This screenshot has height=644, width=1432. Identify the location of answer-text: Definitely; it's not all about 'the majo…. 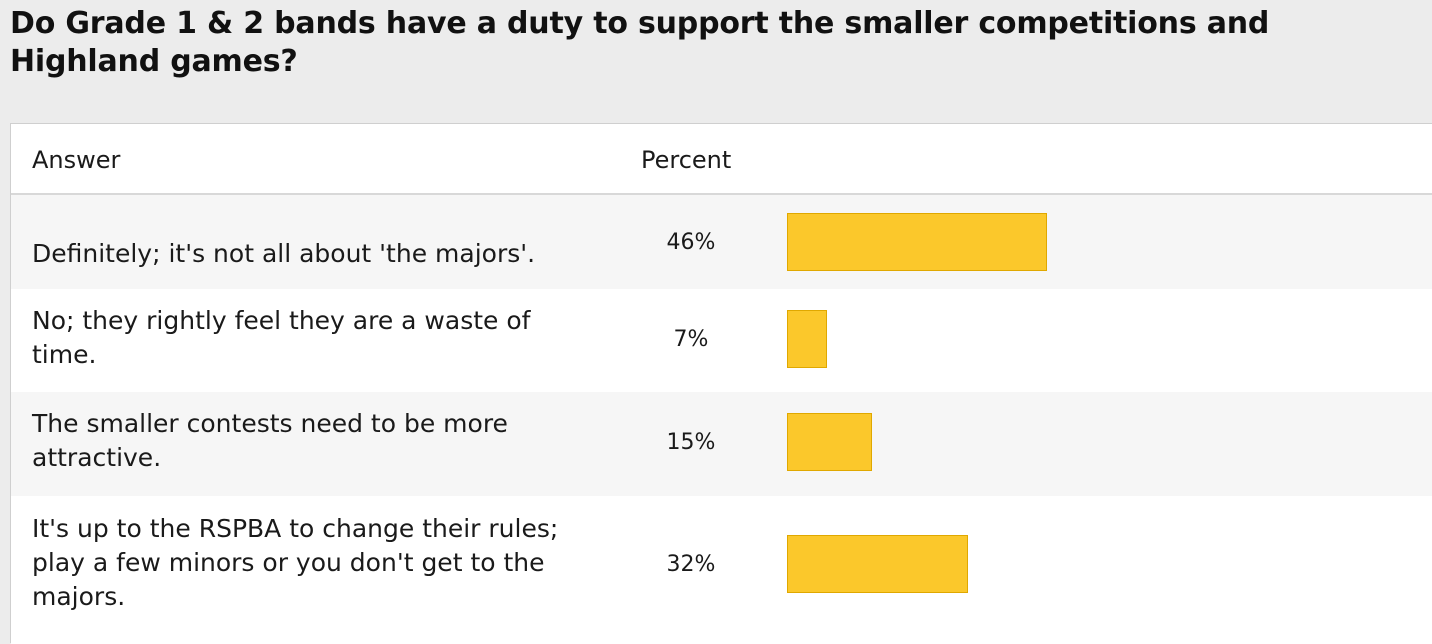
(284, 253).